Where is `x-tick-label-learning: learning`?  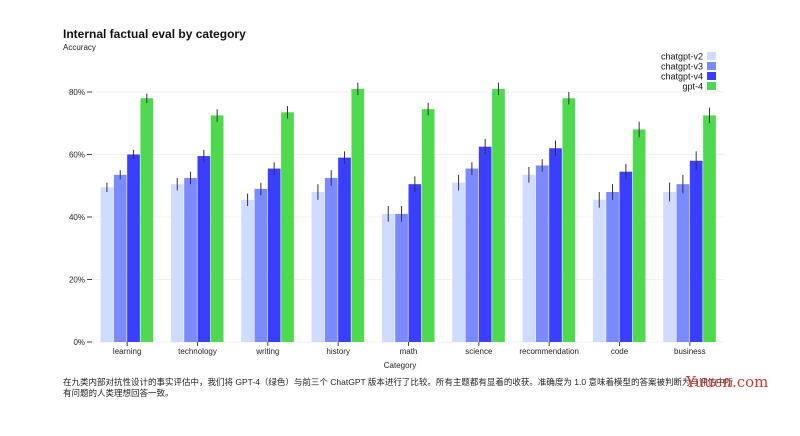 x-tick-label-learning: learning is located at coordinates (127, 351).